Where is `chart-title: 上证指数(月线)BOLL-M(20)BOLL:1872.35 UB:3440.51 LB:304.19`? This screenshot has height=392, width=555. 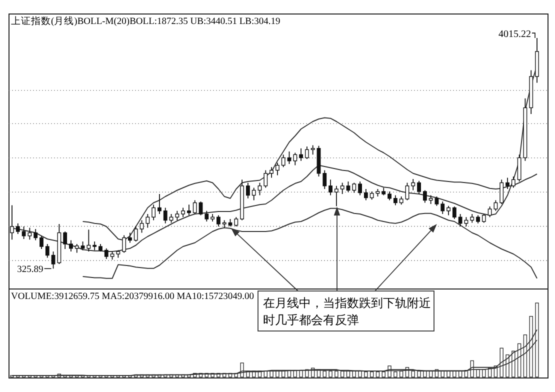
chart-title: 上证指数(月线)BOLL-M(20)BOLL:1872.35 UB:3440.51 LB:304.19 is located at coordinates (145, 21).